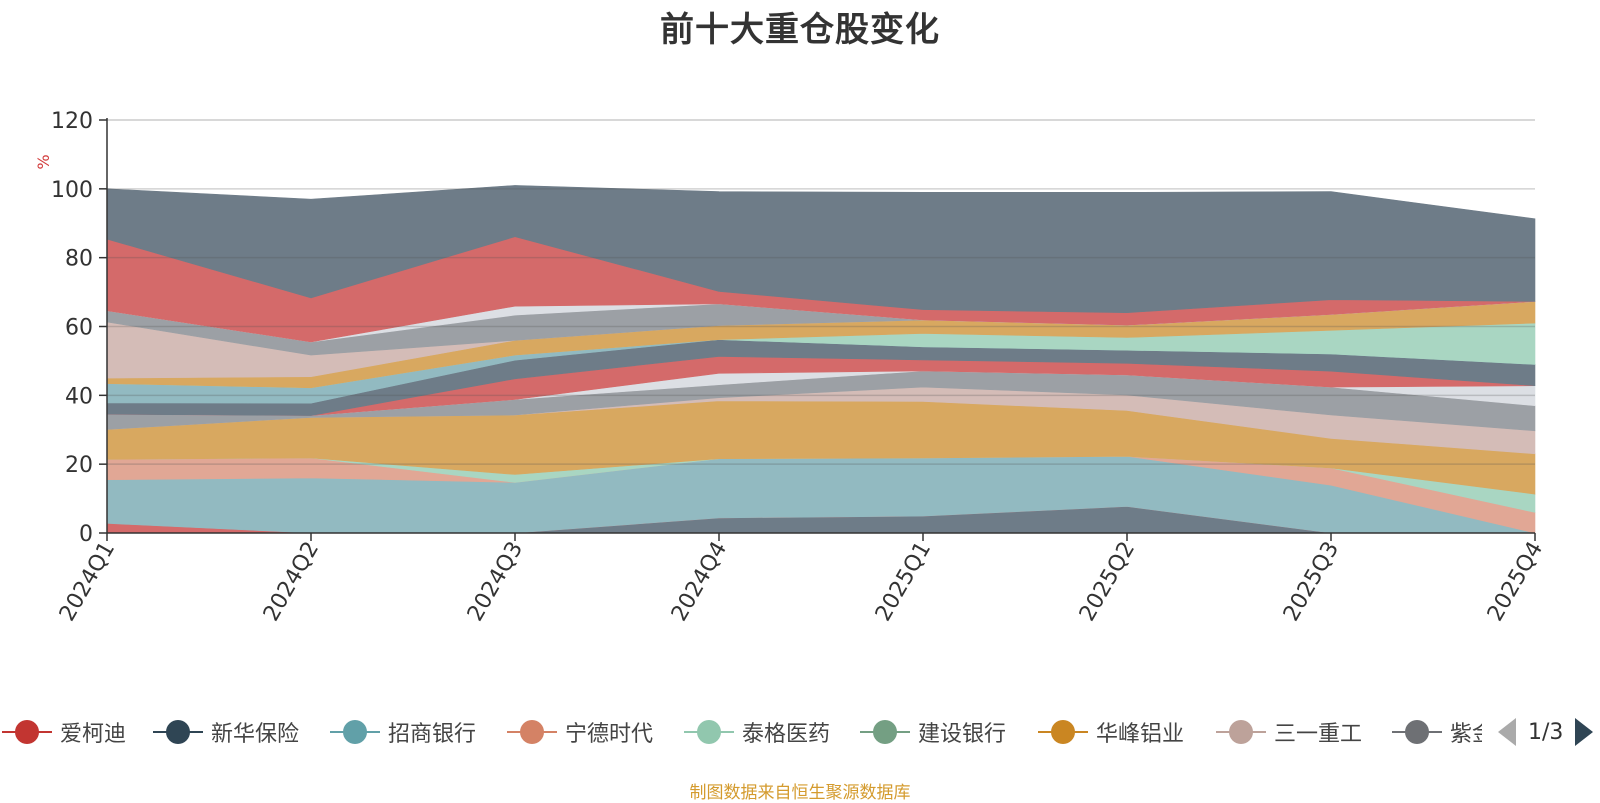 Image resolution: width=1600 pixels, height=803 pixels. I want to click on y-tick-label: 40, so click(79, 396).